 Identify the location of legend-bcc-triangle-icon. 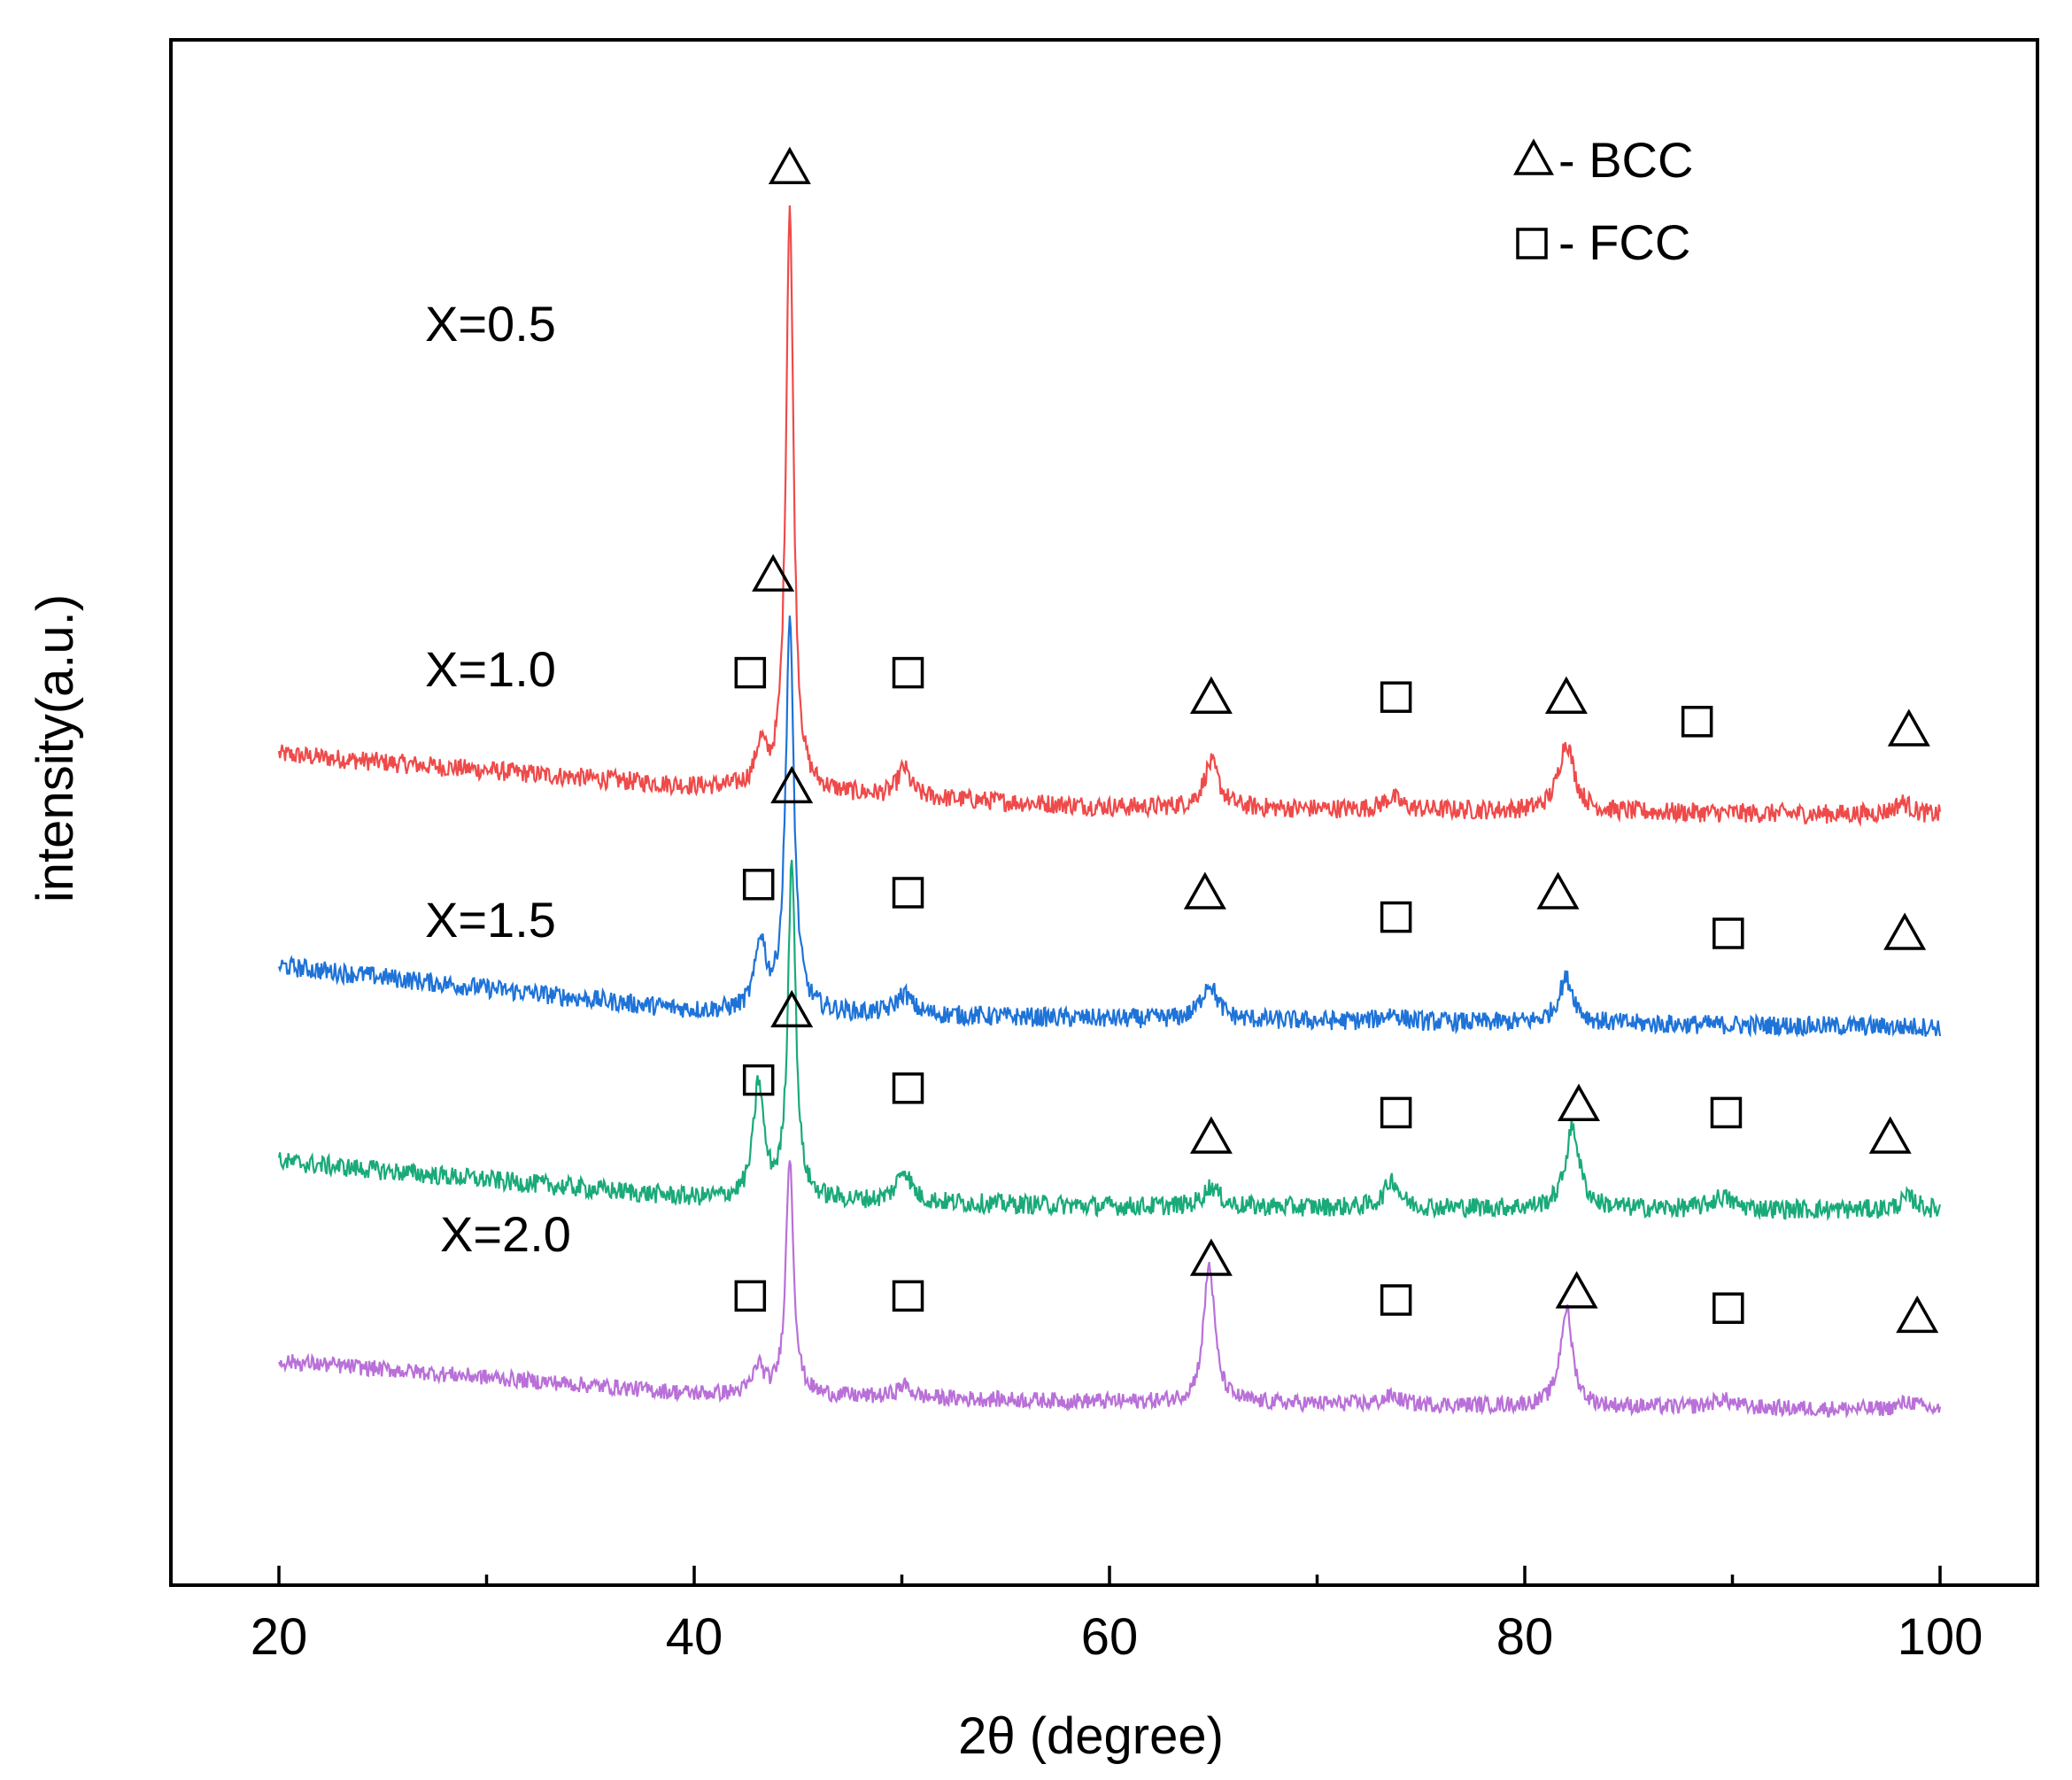
(1533, 156).